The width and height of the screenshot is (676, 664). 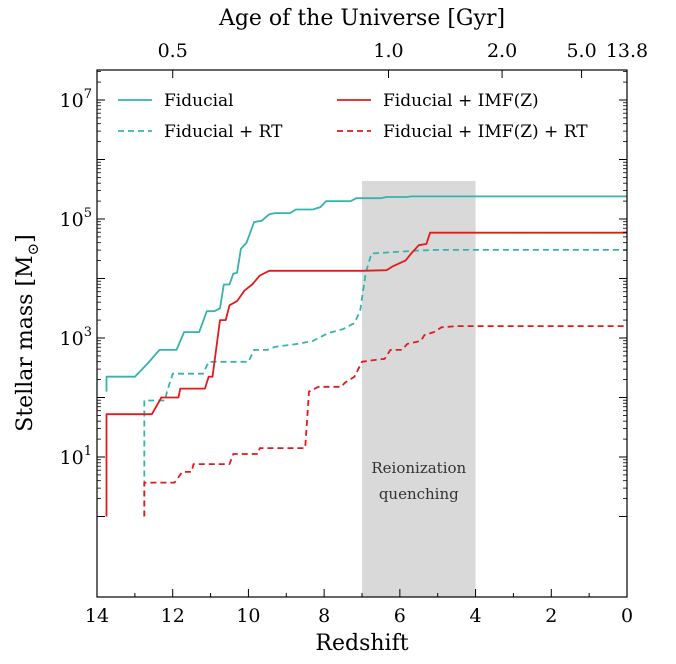 I want to click on y-axis-title: Stellar mass [M⊙], so click(x=27, y=332).